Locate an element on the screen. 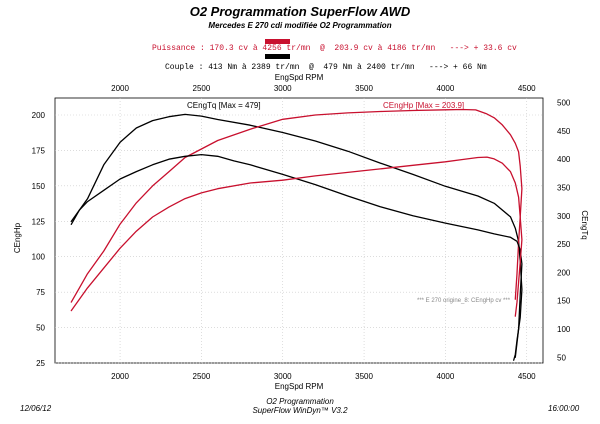 The width and height of the screenshot is (600, 424). x-tick-label-top: 4000 is located at coordinates (446, 88).